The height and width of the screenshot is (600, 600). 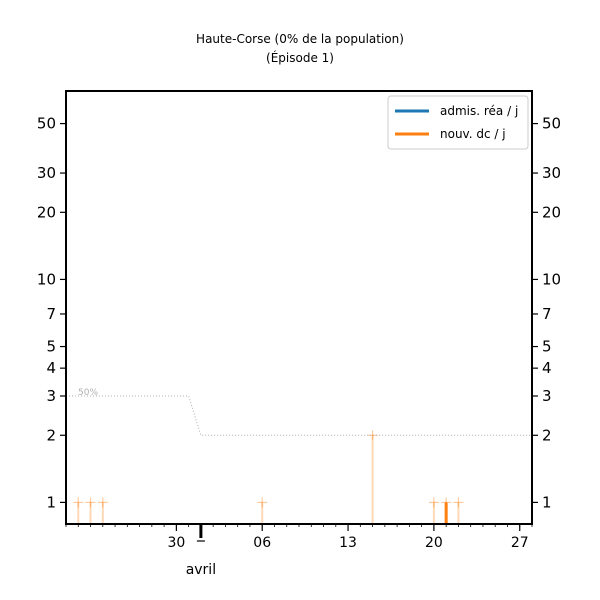 What do you see at coordinates (88, 393) in the screenshot?
I see `reference-line-label: 50%` at bounding box center [88, 393].